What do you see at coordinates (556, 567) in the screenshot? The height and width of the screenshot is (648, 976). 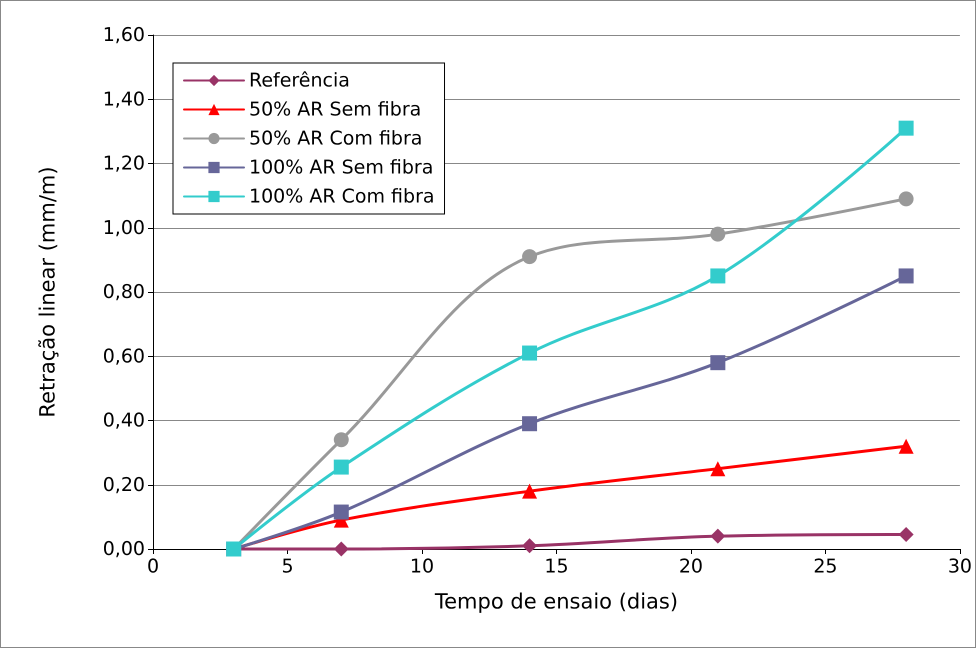 I see `x-tick-label: 15` at bounding box center [556, 567].